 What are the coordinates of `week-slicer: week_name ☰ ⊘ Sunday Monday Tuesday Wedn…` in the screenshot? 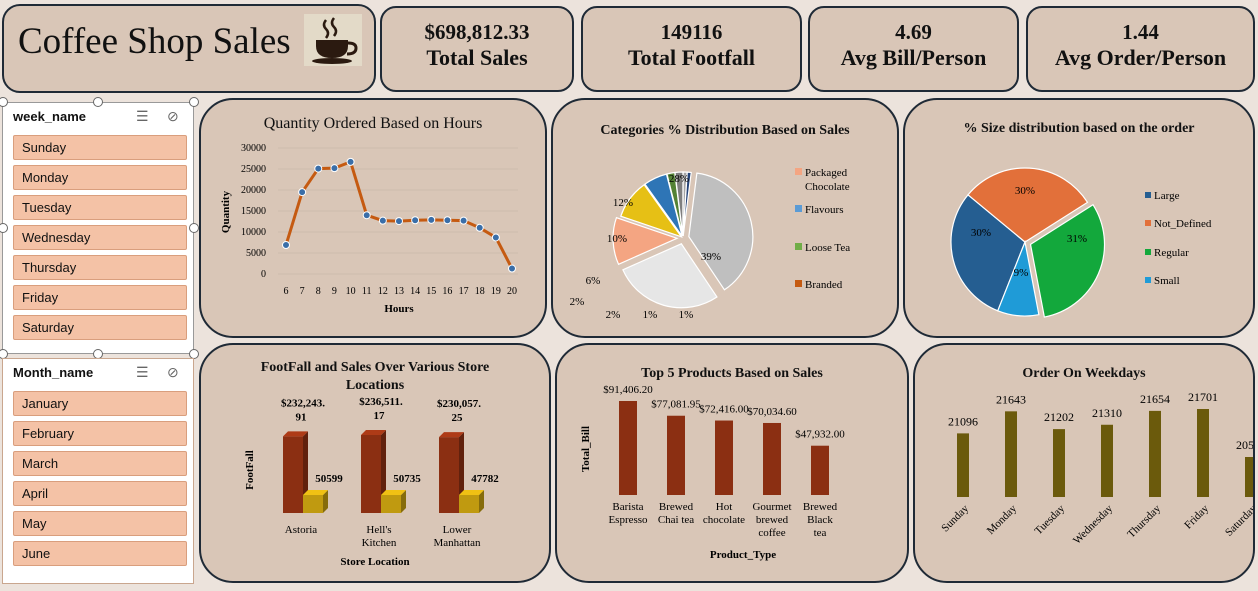 It's located at (98, 228).